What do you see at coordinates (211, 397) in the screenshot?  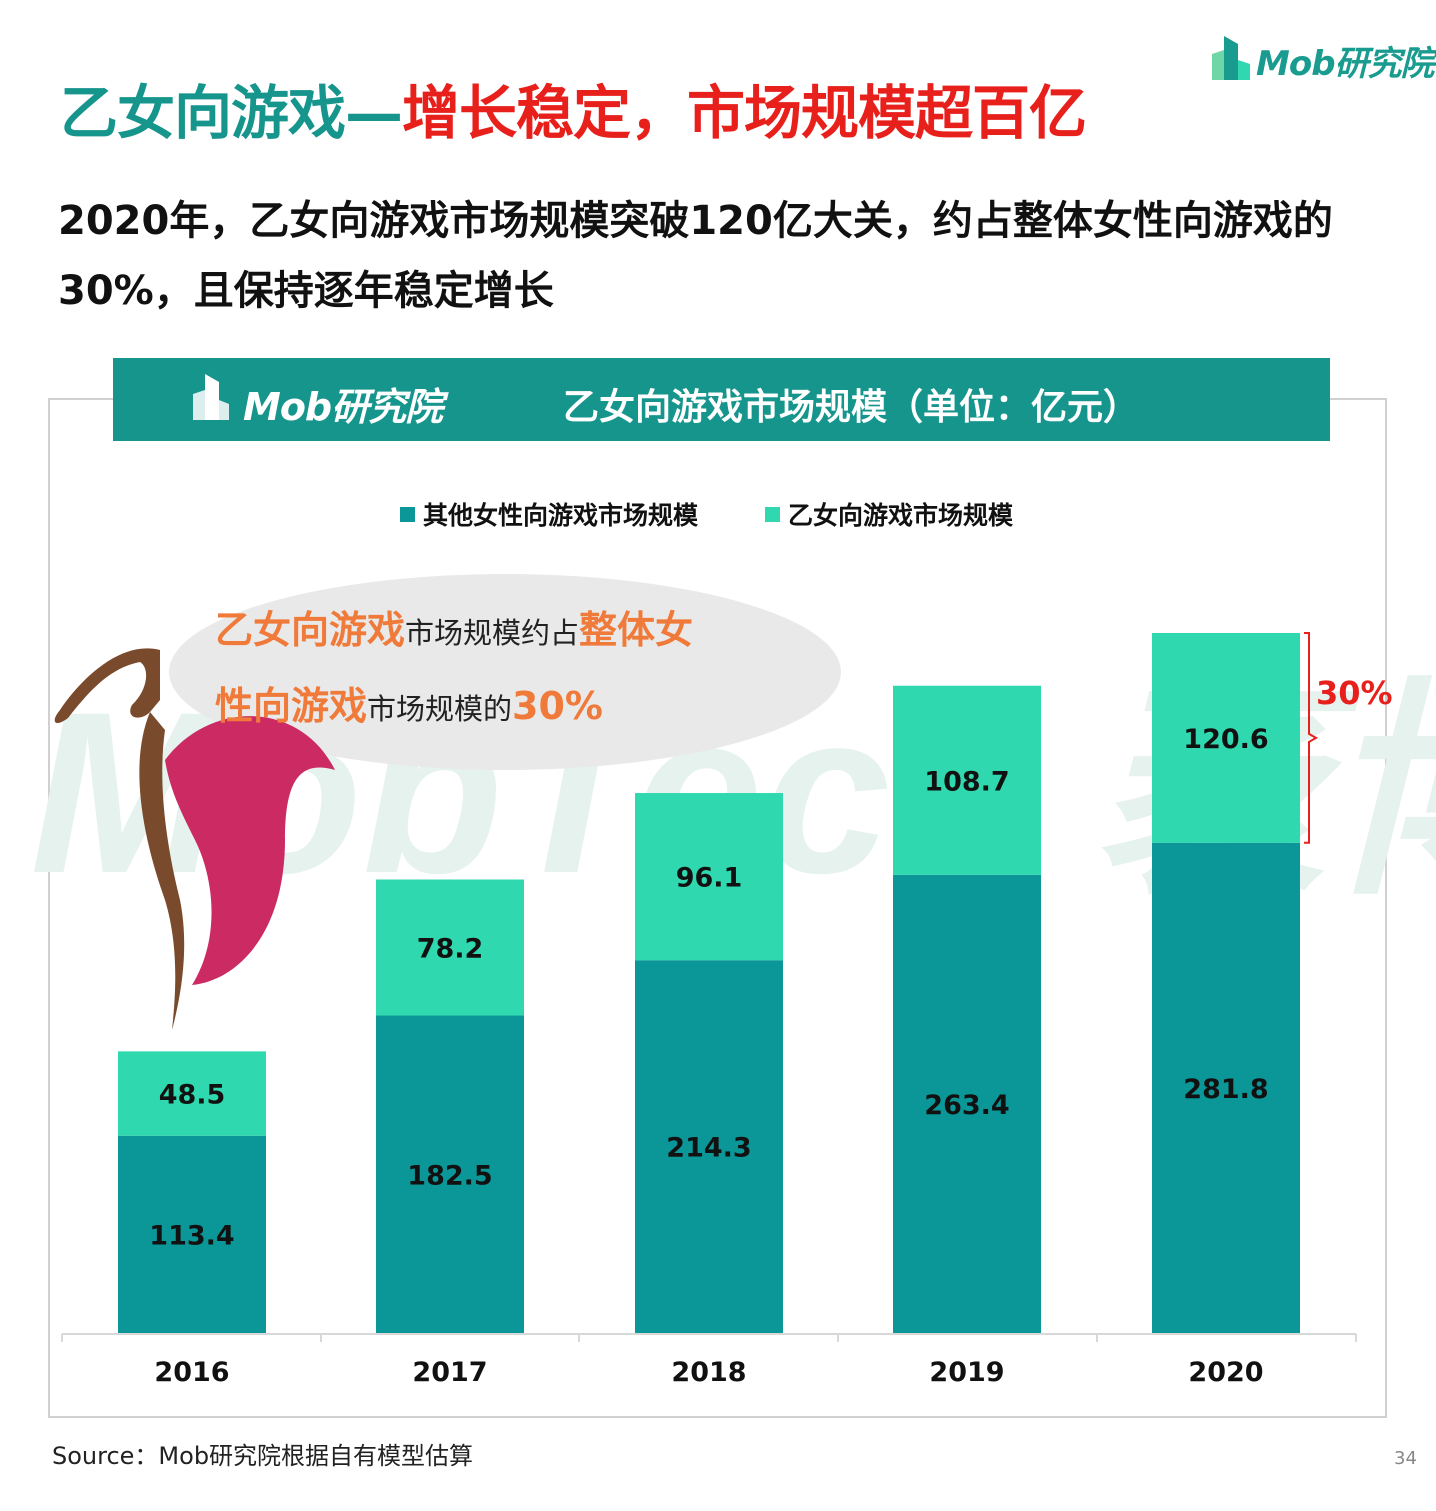 I see `banner-logo-icon` at bounding box center [211, 397].